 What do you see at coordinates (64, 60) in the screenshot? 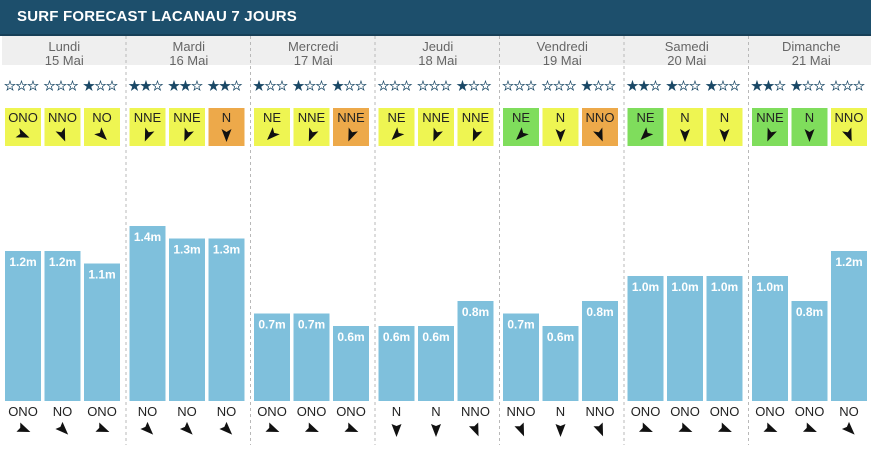
I see `day-date: 15 Mai` at bounding box center [64, 60].